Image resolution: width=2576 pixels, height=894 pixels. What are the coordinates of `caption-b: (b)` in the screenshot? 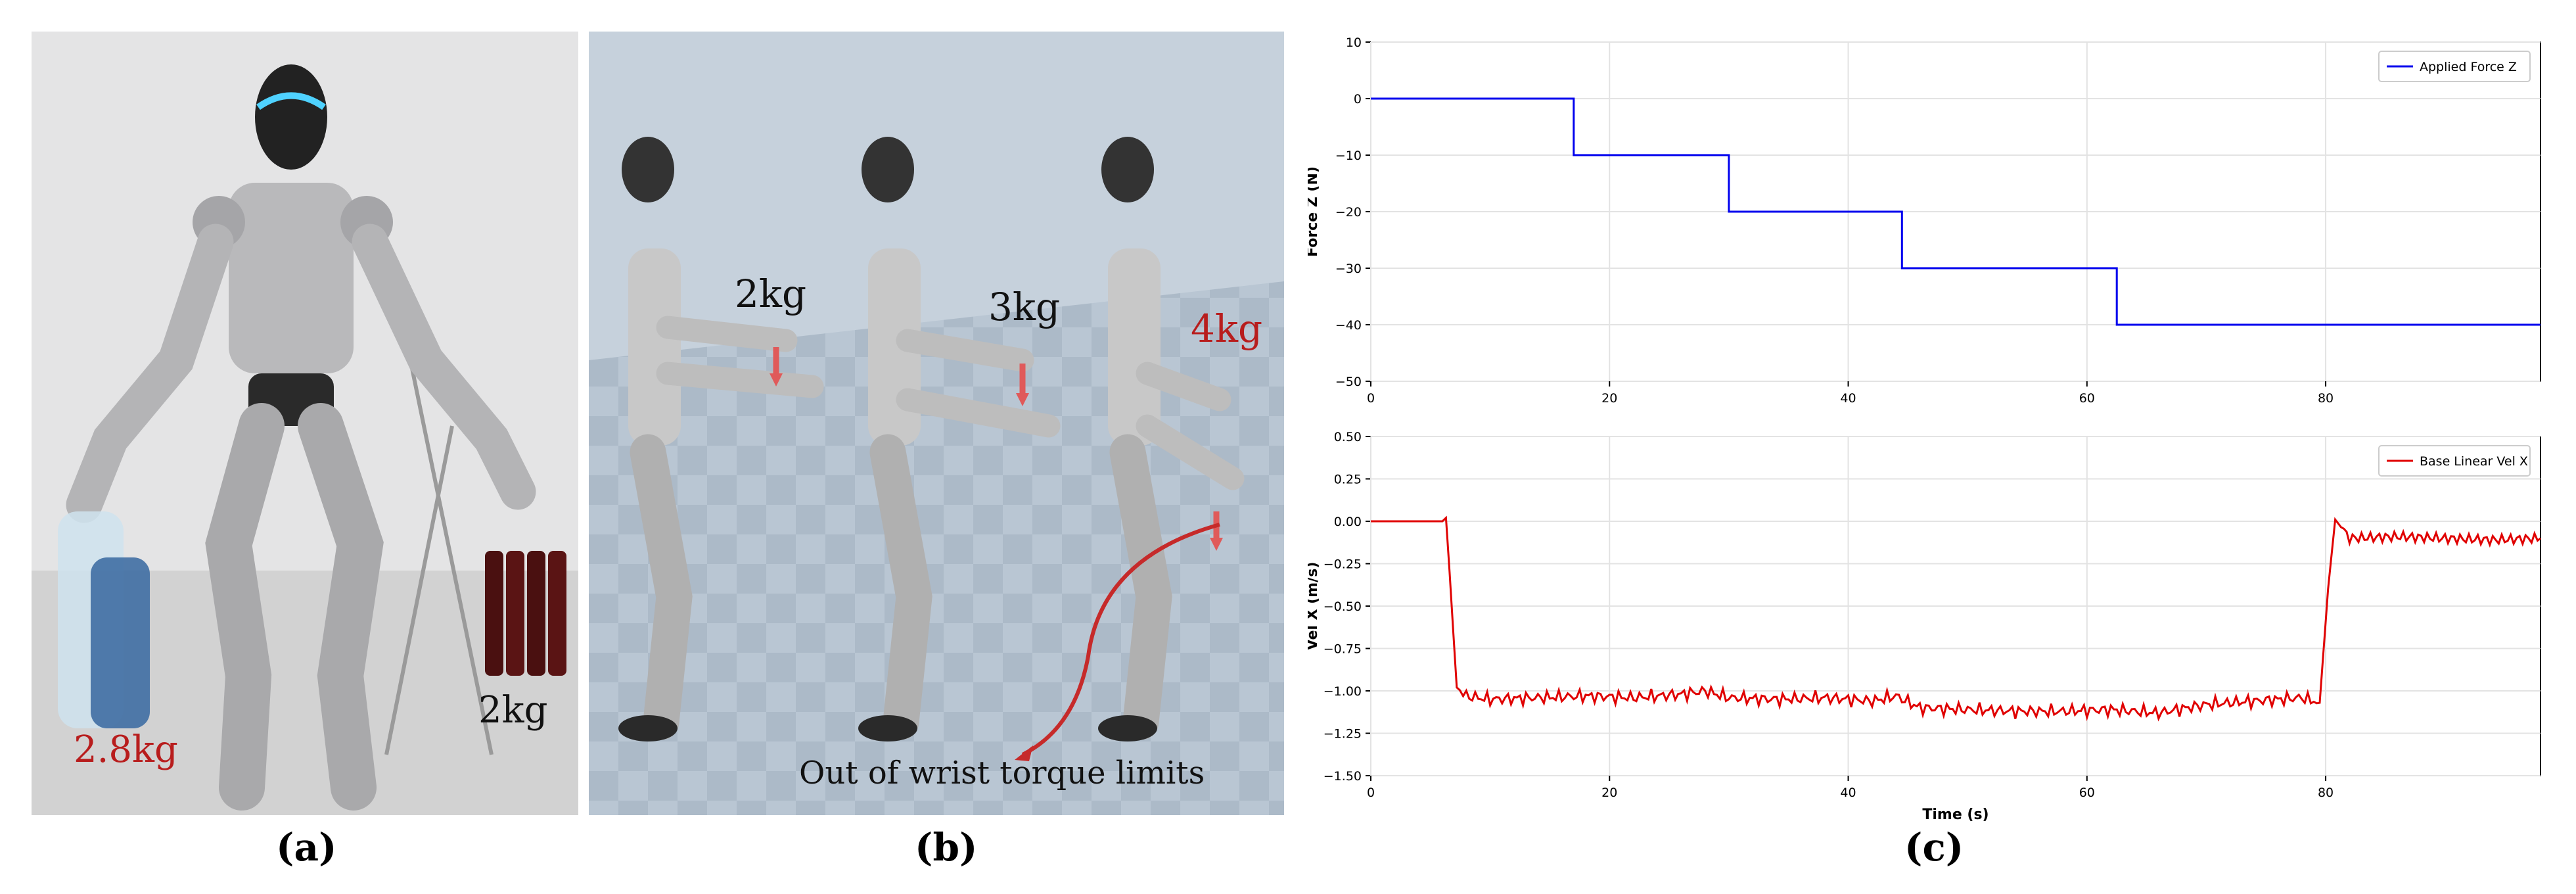 It's located at (946, 848).